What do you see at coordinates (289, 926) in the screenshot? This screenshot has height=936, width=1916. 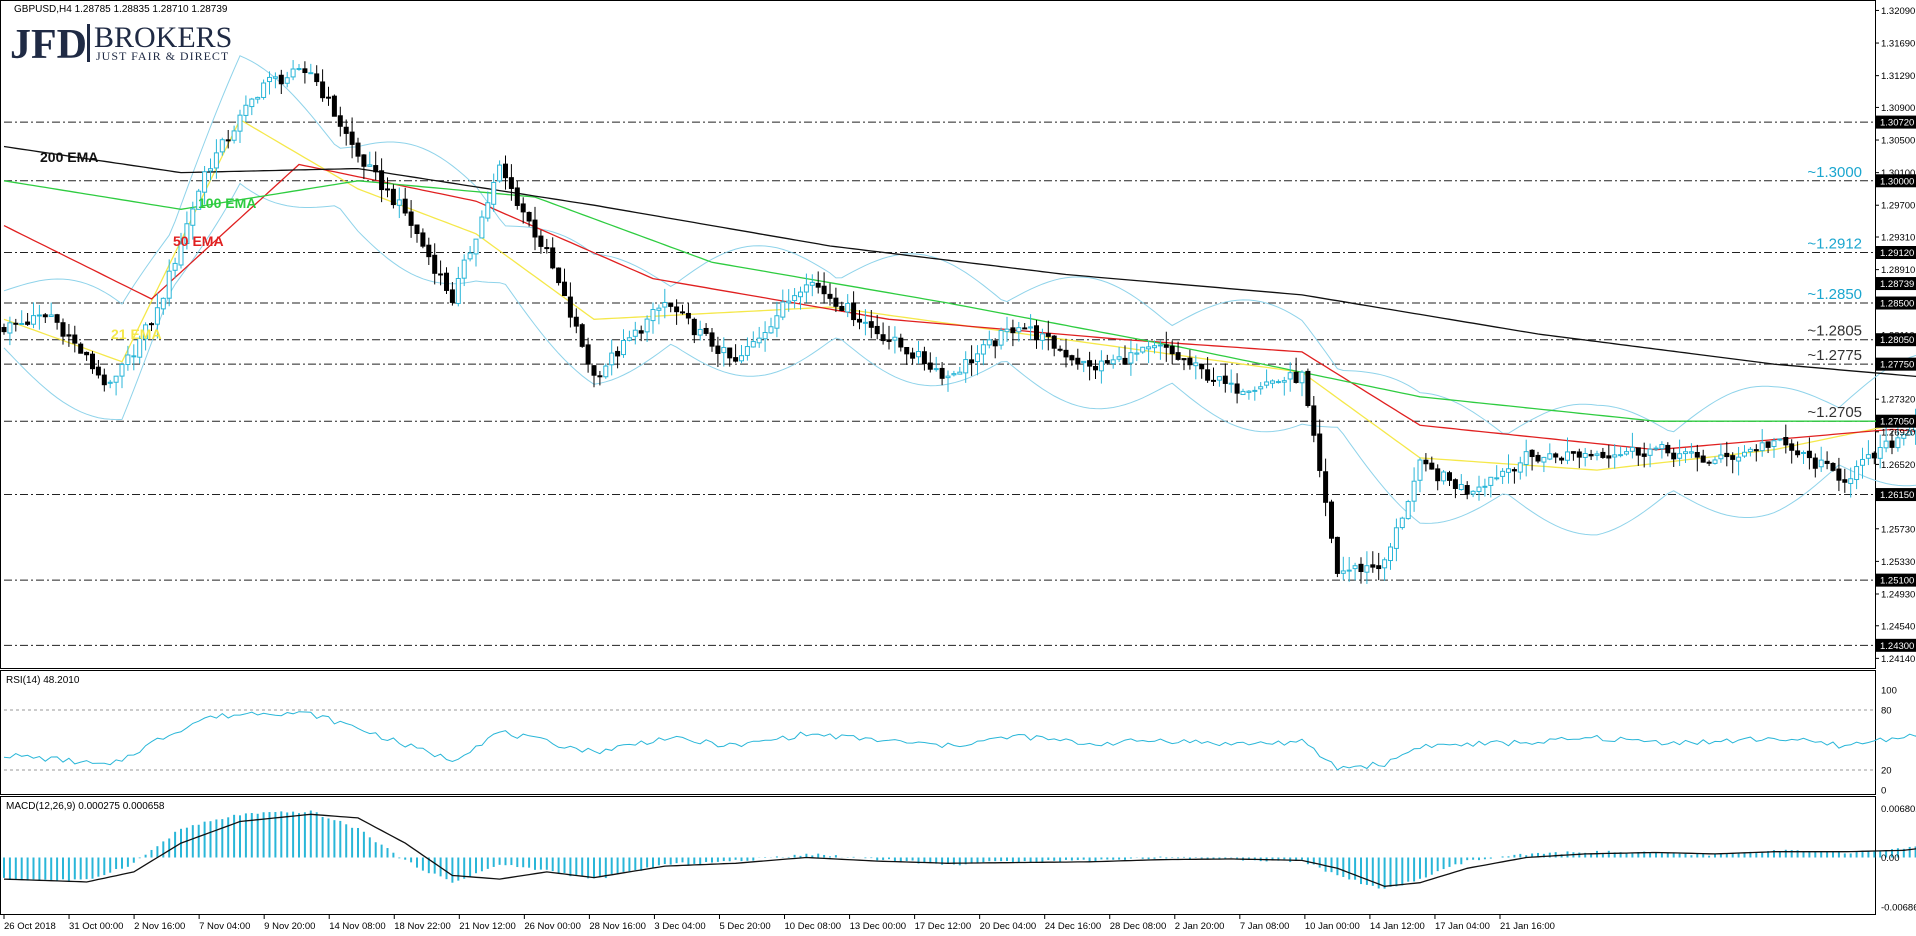 I see `time-tick-label: 9 Nov 20:00` at bounding box center [289, 926].